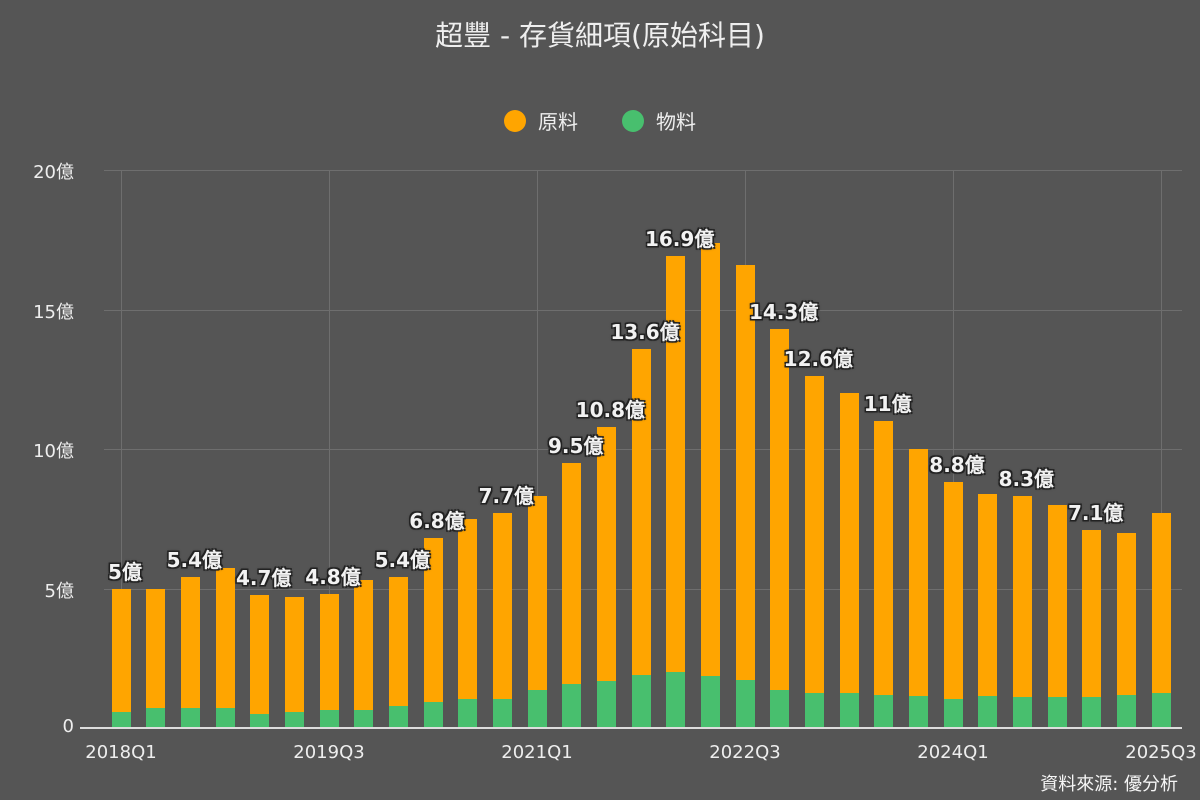 Image resolution: width=1200 pixels, height=800 pixels. Describe the element at coordinates (541, 120) in the screenshot. I see `legend-item-raw-material: 原料` at that location.